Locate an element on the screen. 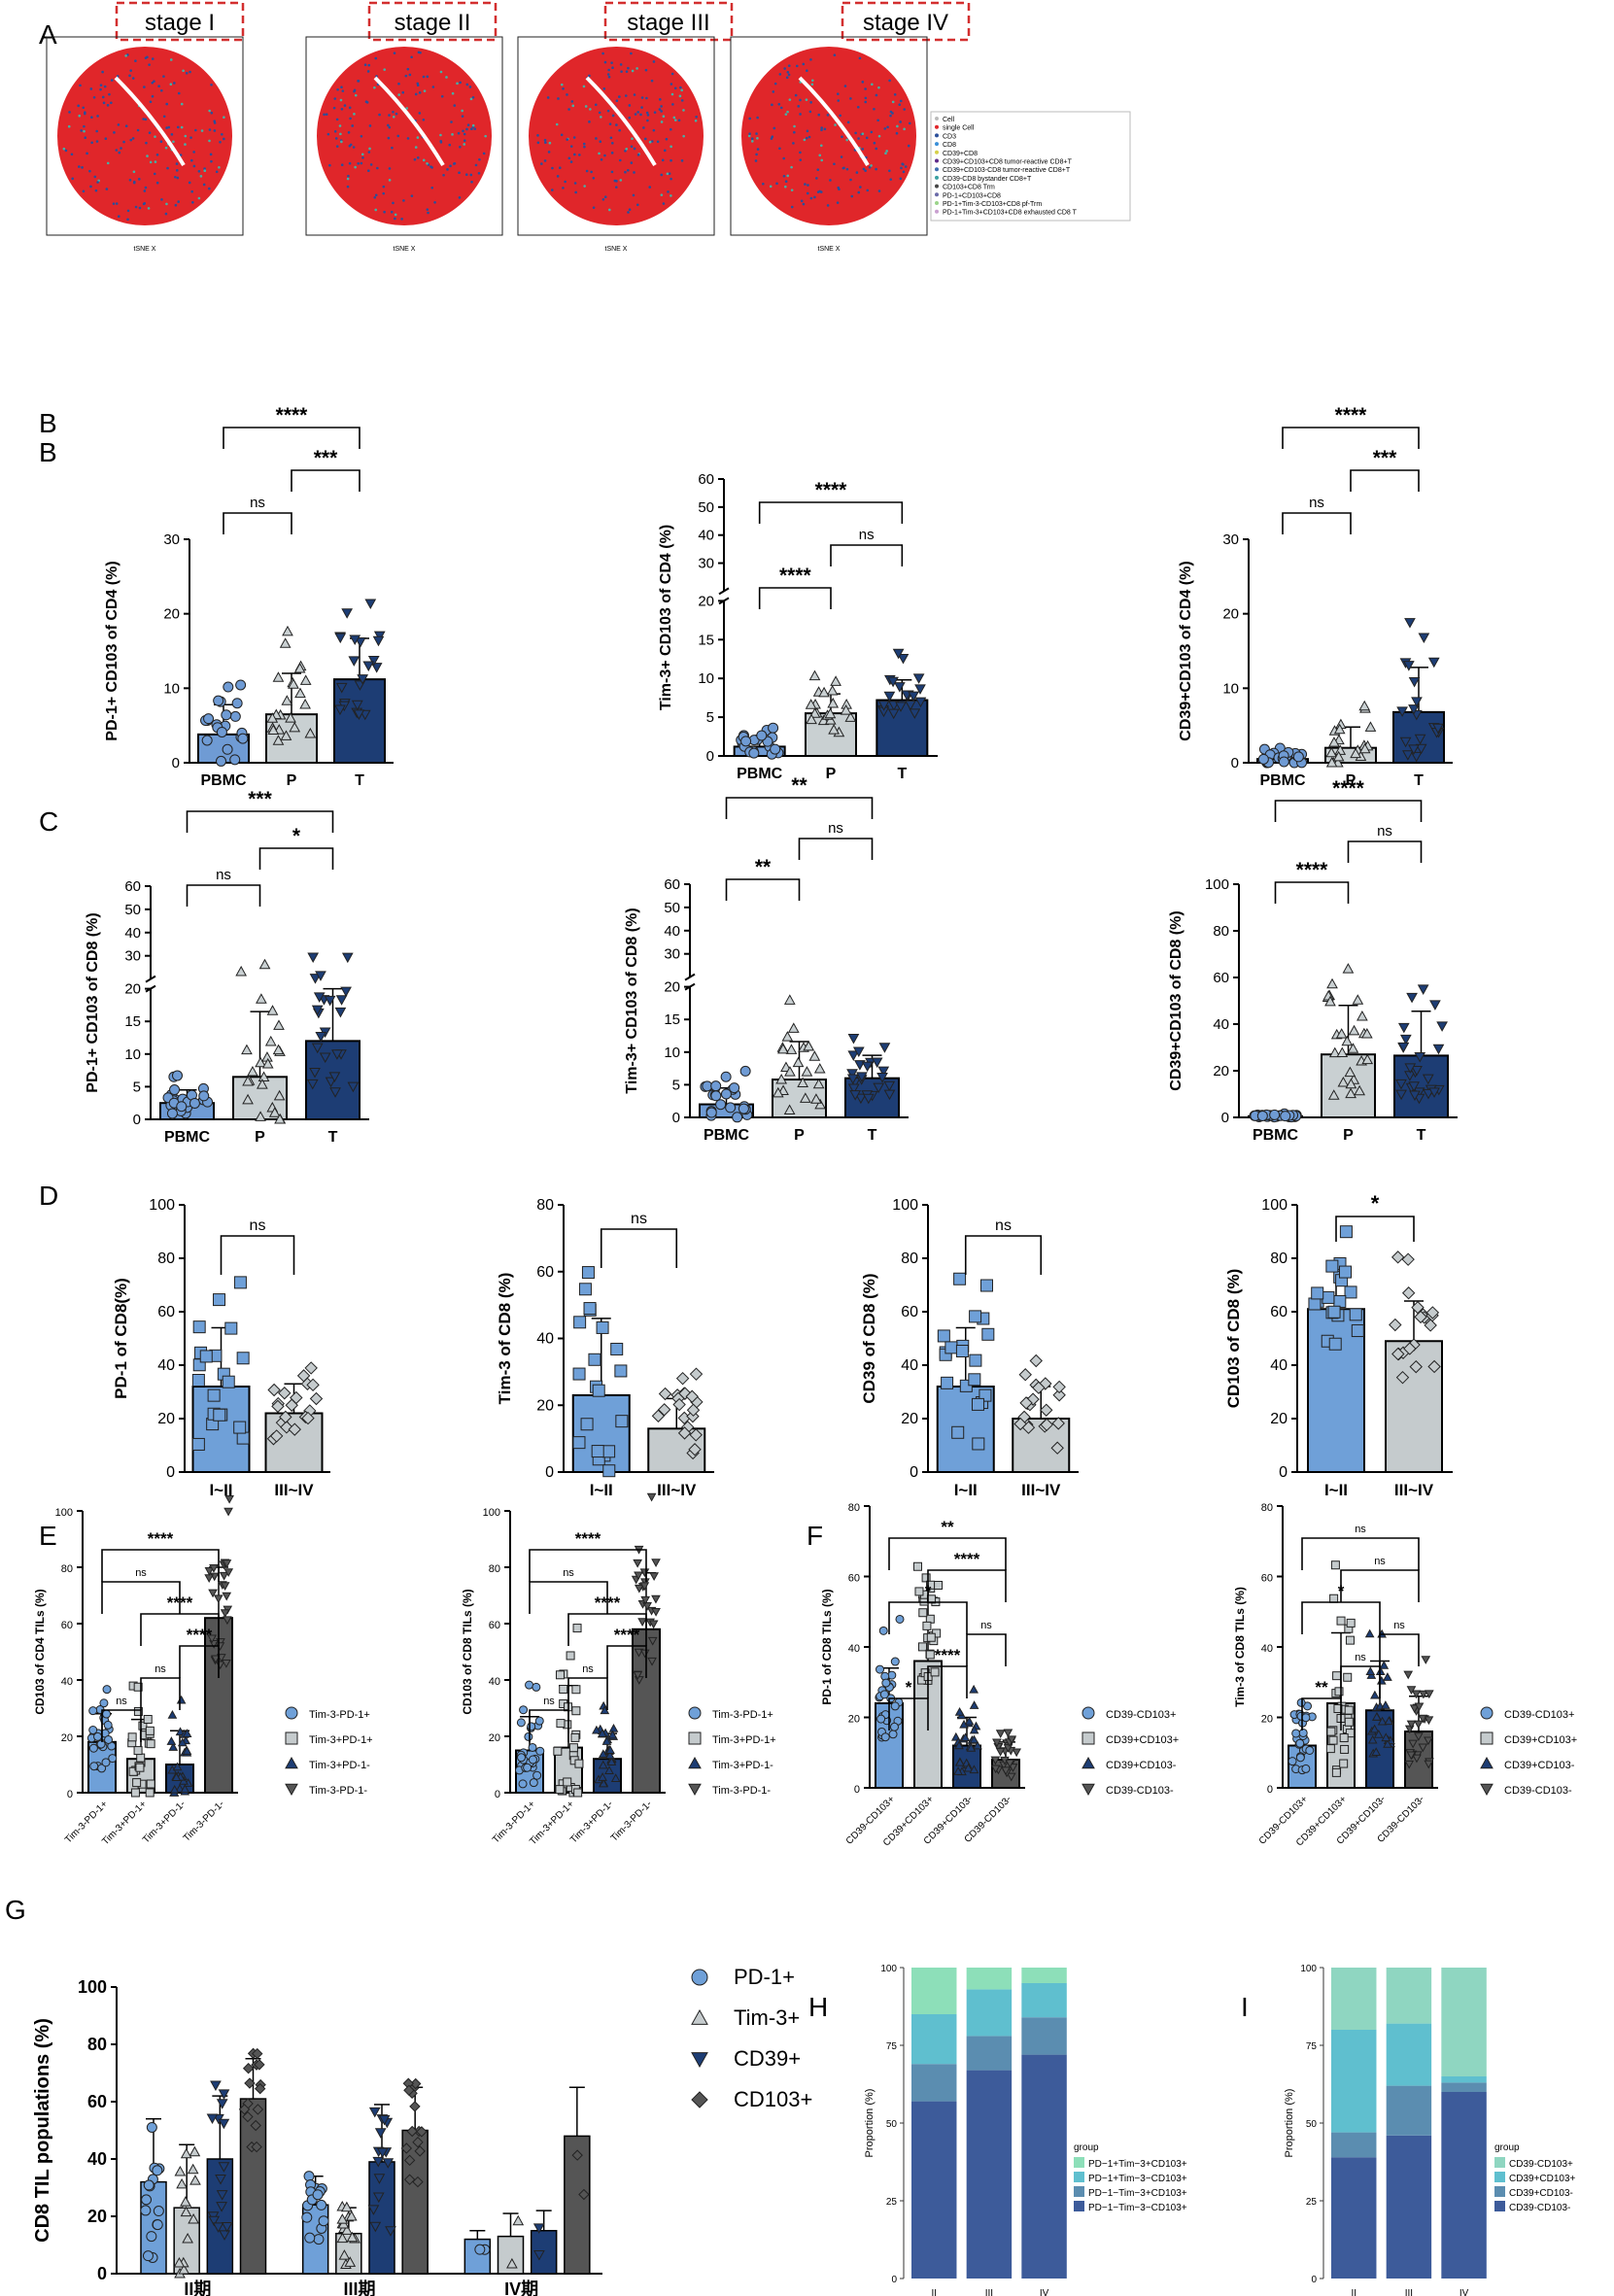 This screenshot has width=1614, height=2296. legend-marker is located at coordinates (695, 1790).